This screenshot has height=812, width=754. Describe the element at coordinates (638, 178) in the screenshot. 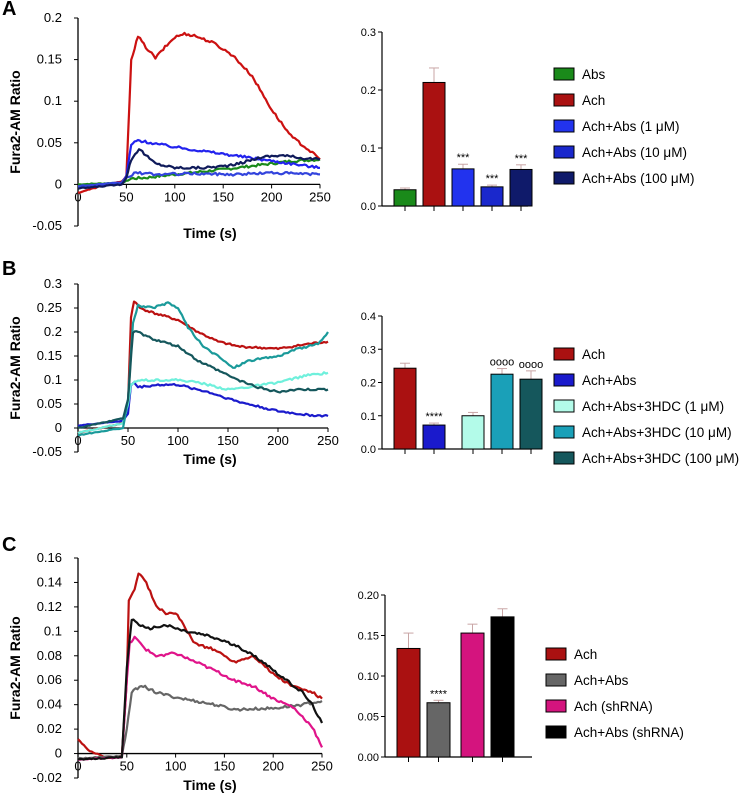

I see `legend-label: Ach+Abs (100 μM)` at that location.